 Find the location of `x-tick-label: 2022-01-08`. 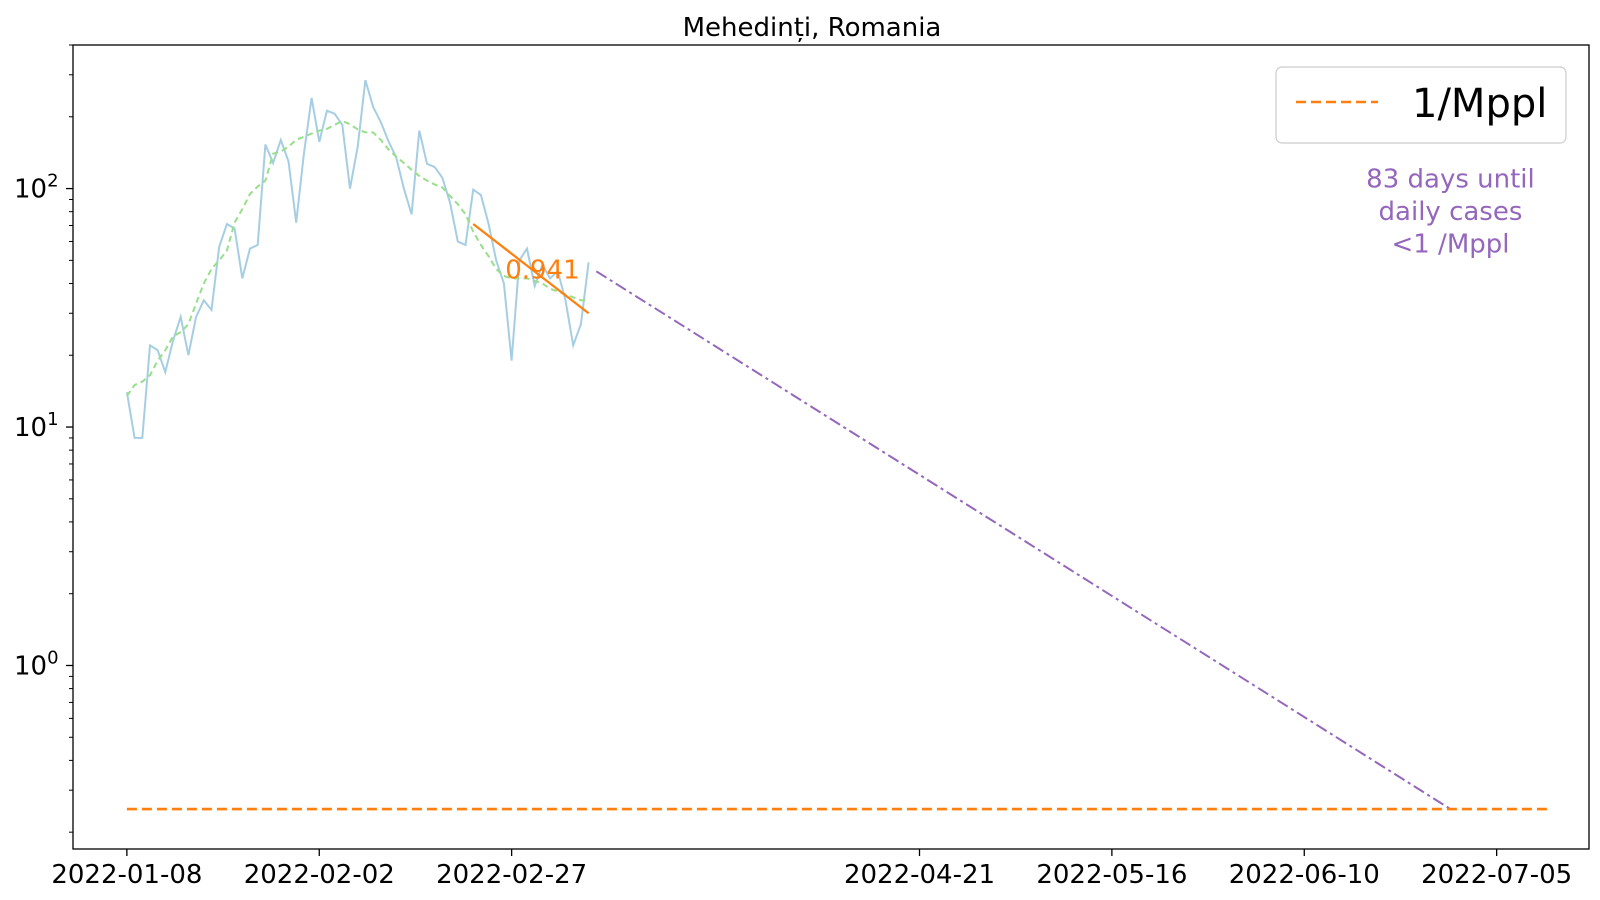

x-tick-label: 2022-01-08 is located at coordinates (126, 875).